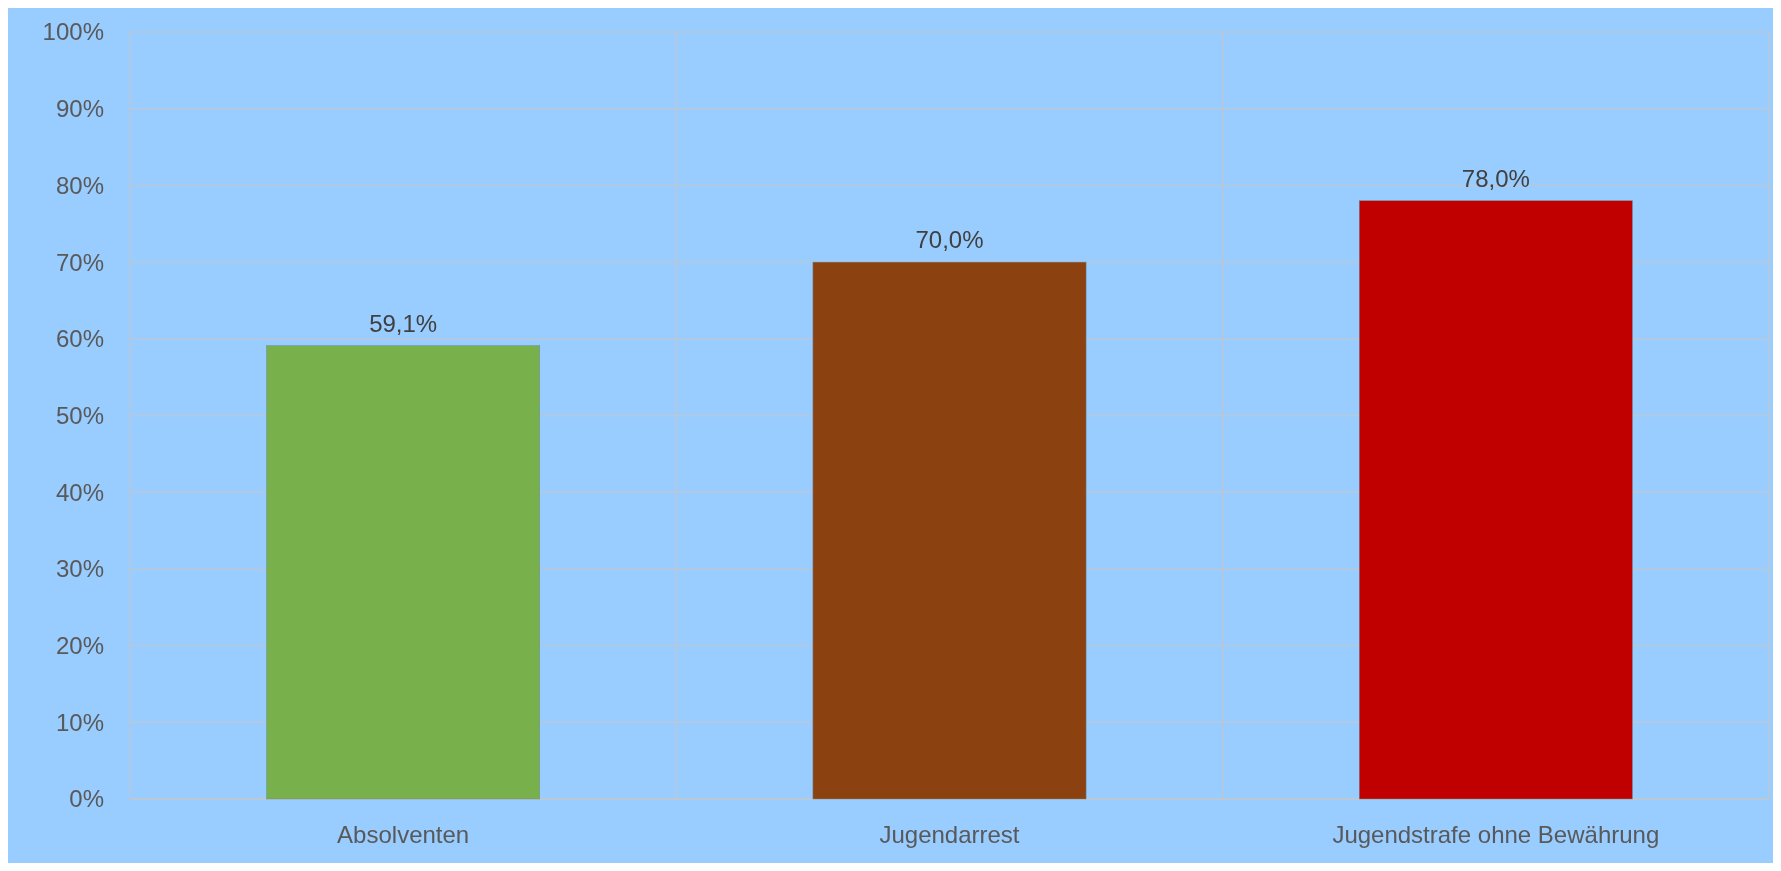  What do you see at coordinates (79, 415) in the screenshot?
I see `y-tick-label: 50%` at bounding box center [79, 415].